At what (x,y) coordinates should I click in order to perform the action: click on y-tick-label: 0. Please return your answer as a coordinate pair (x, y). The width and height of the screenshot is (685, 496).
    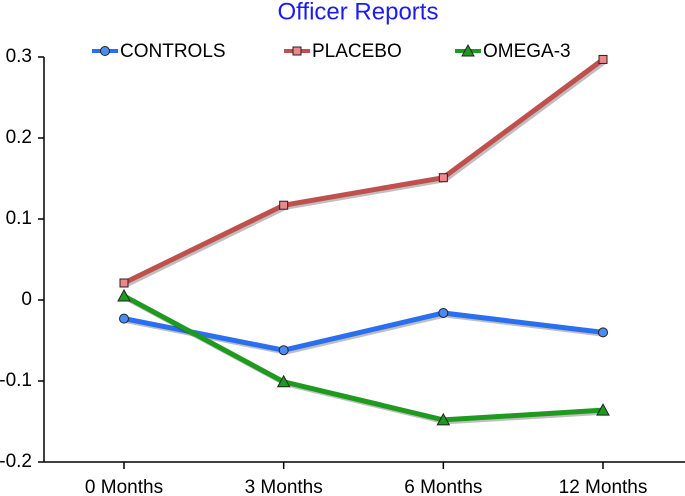
    Looking at the image, I should click on (26, 299).